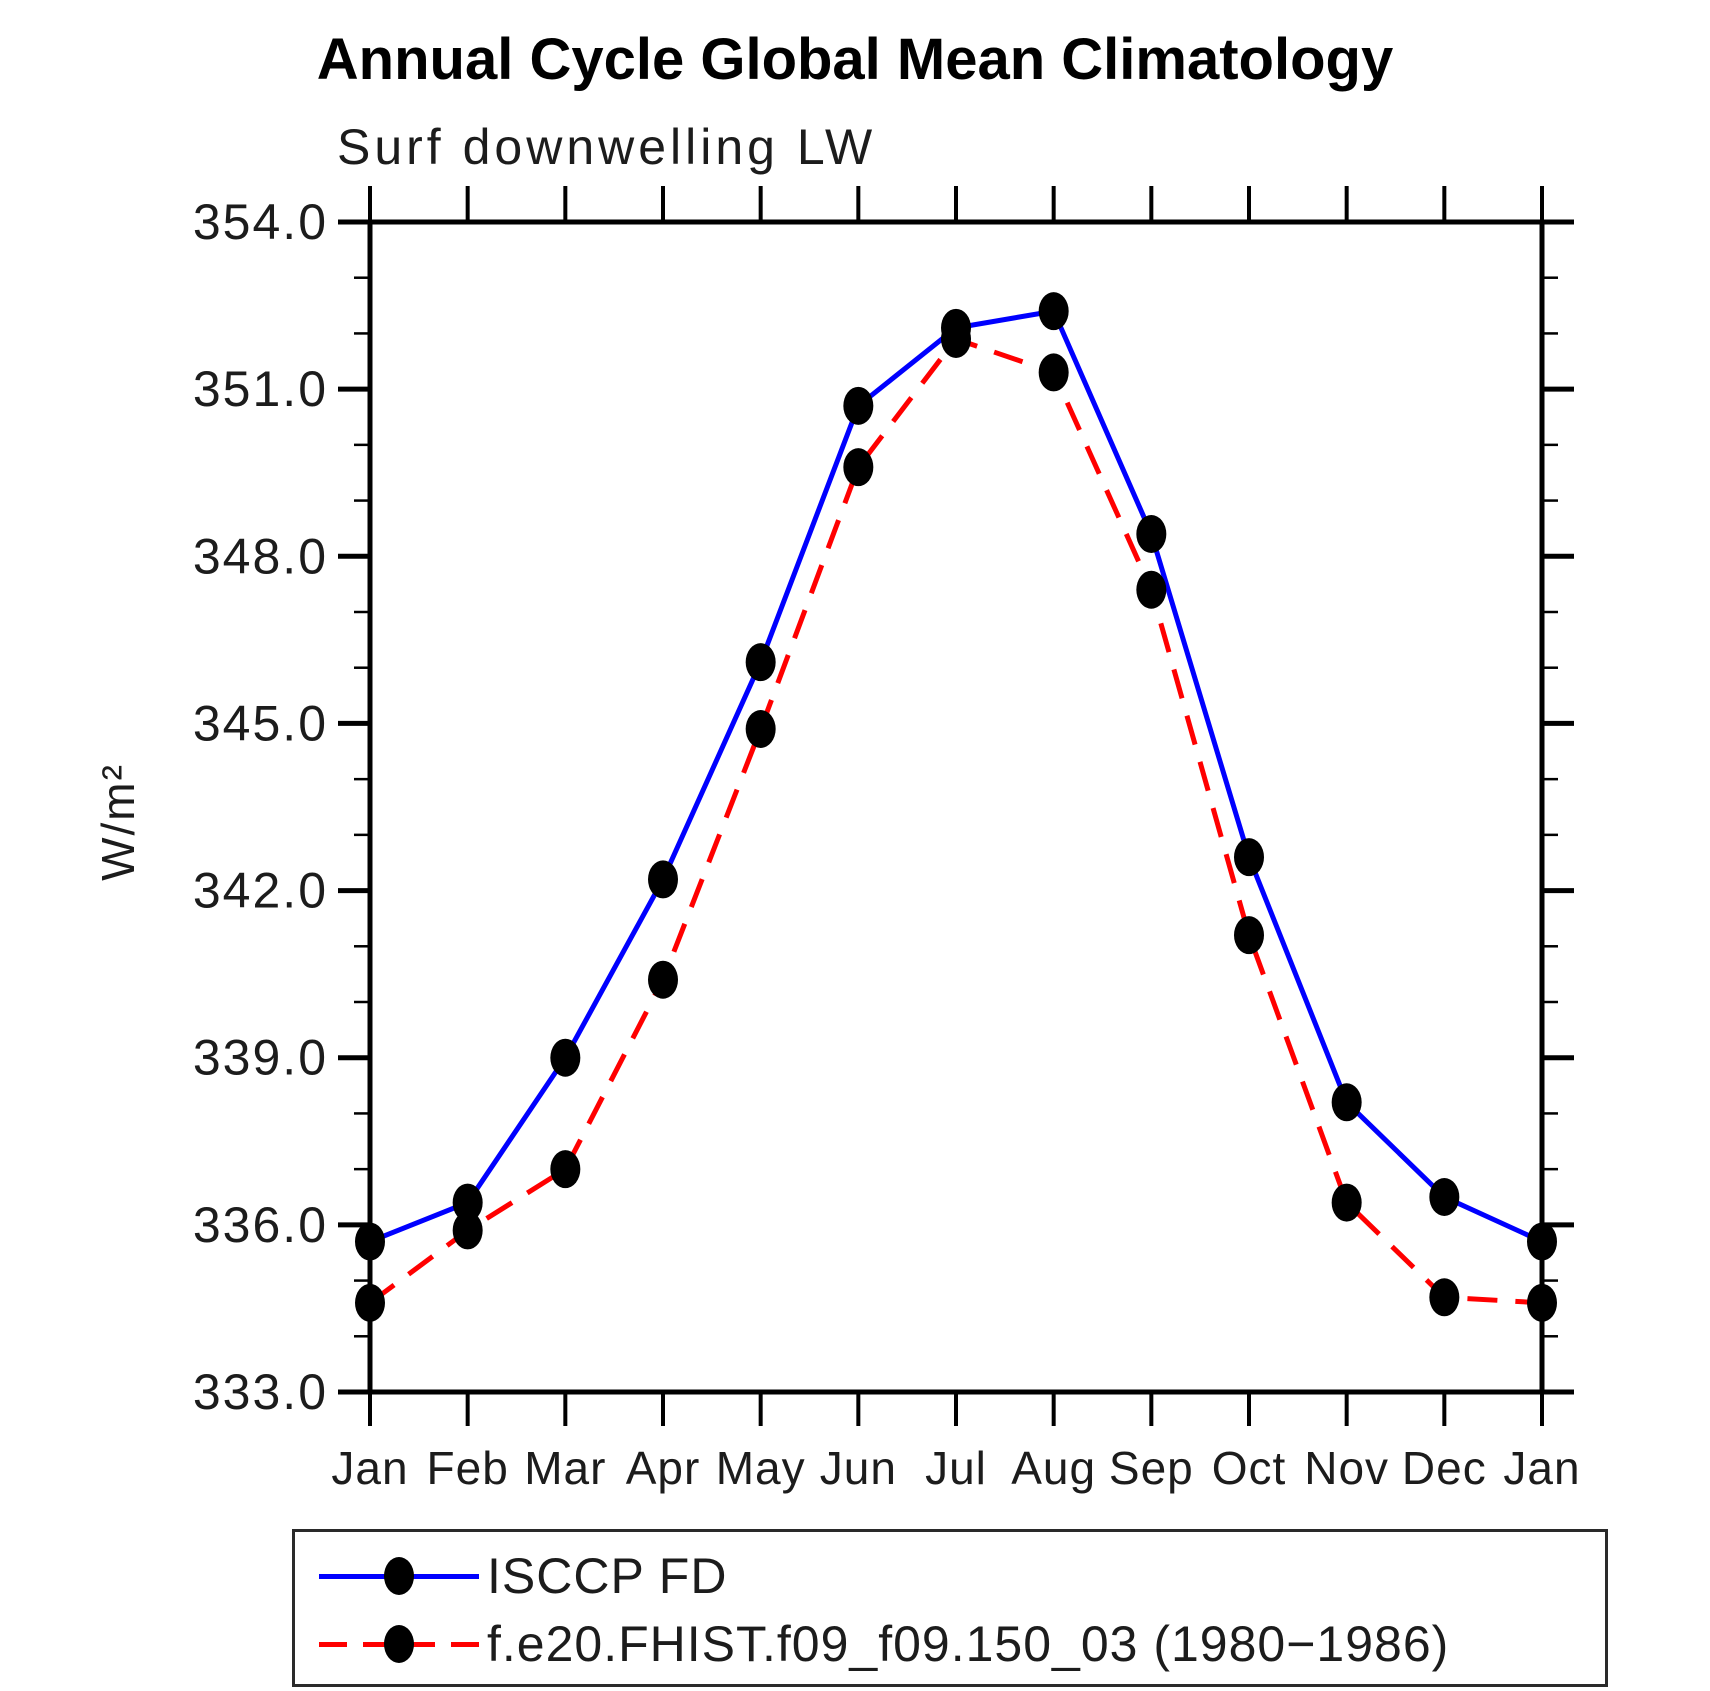  Describe the element at coordinates (1346, 1468) in the screenshot. I see `x-axis-tick-label: Nov` at that location.